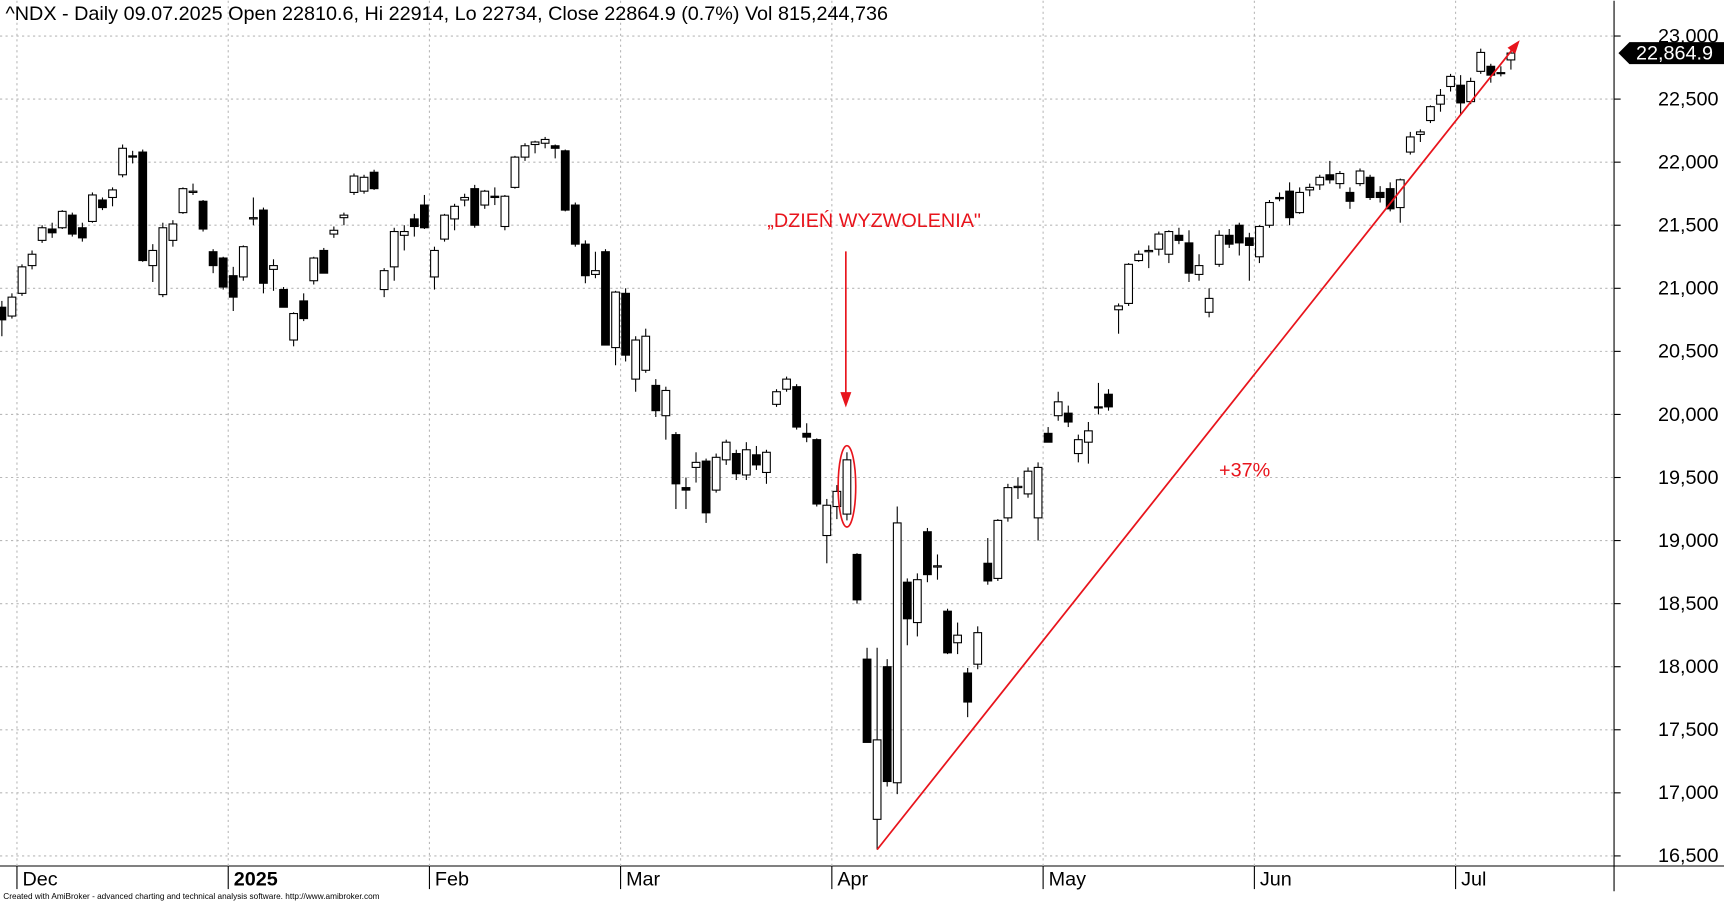 This screenshot has height=903, width=1724. What do you see at coordinates (1674, 53) in the screenshot?
I see `last-price-label: 22,864.9` at bounding box center [1674, 53].